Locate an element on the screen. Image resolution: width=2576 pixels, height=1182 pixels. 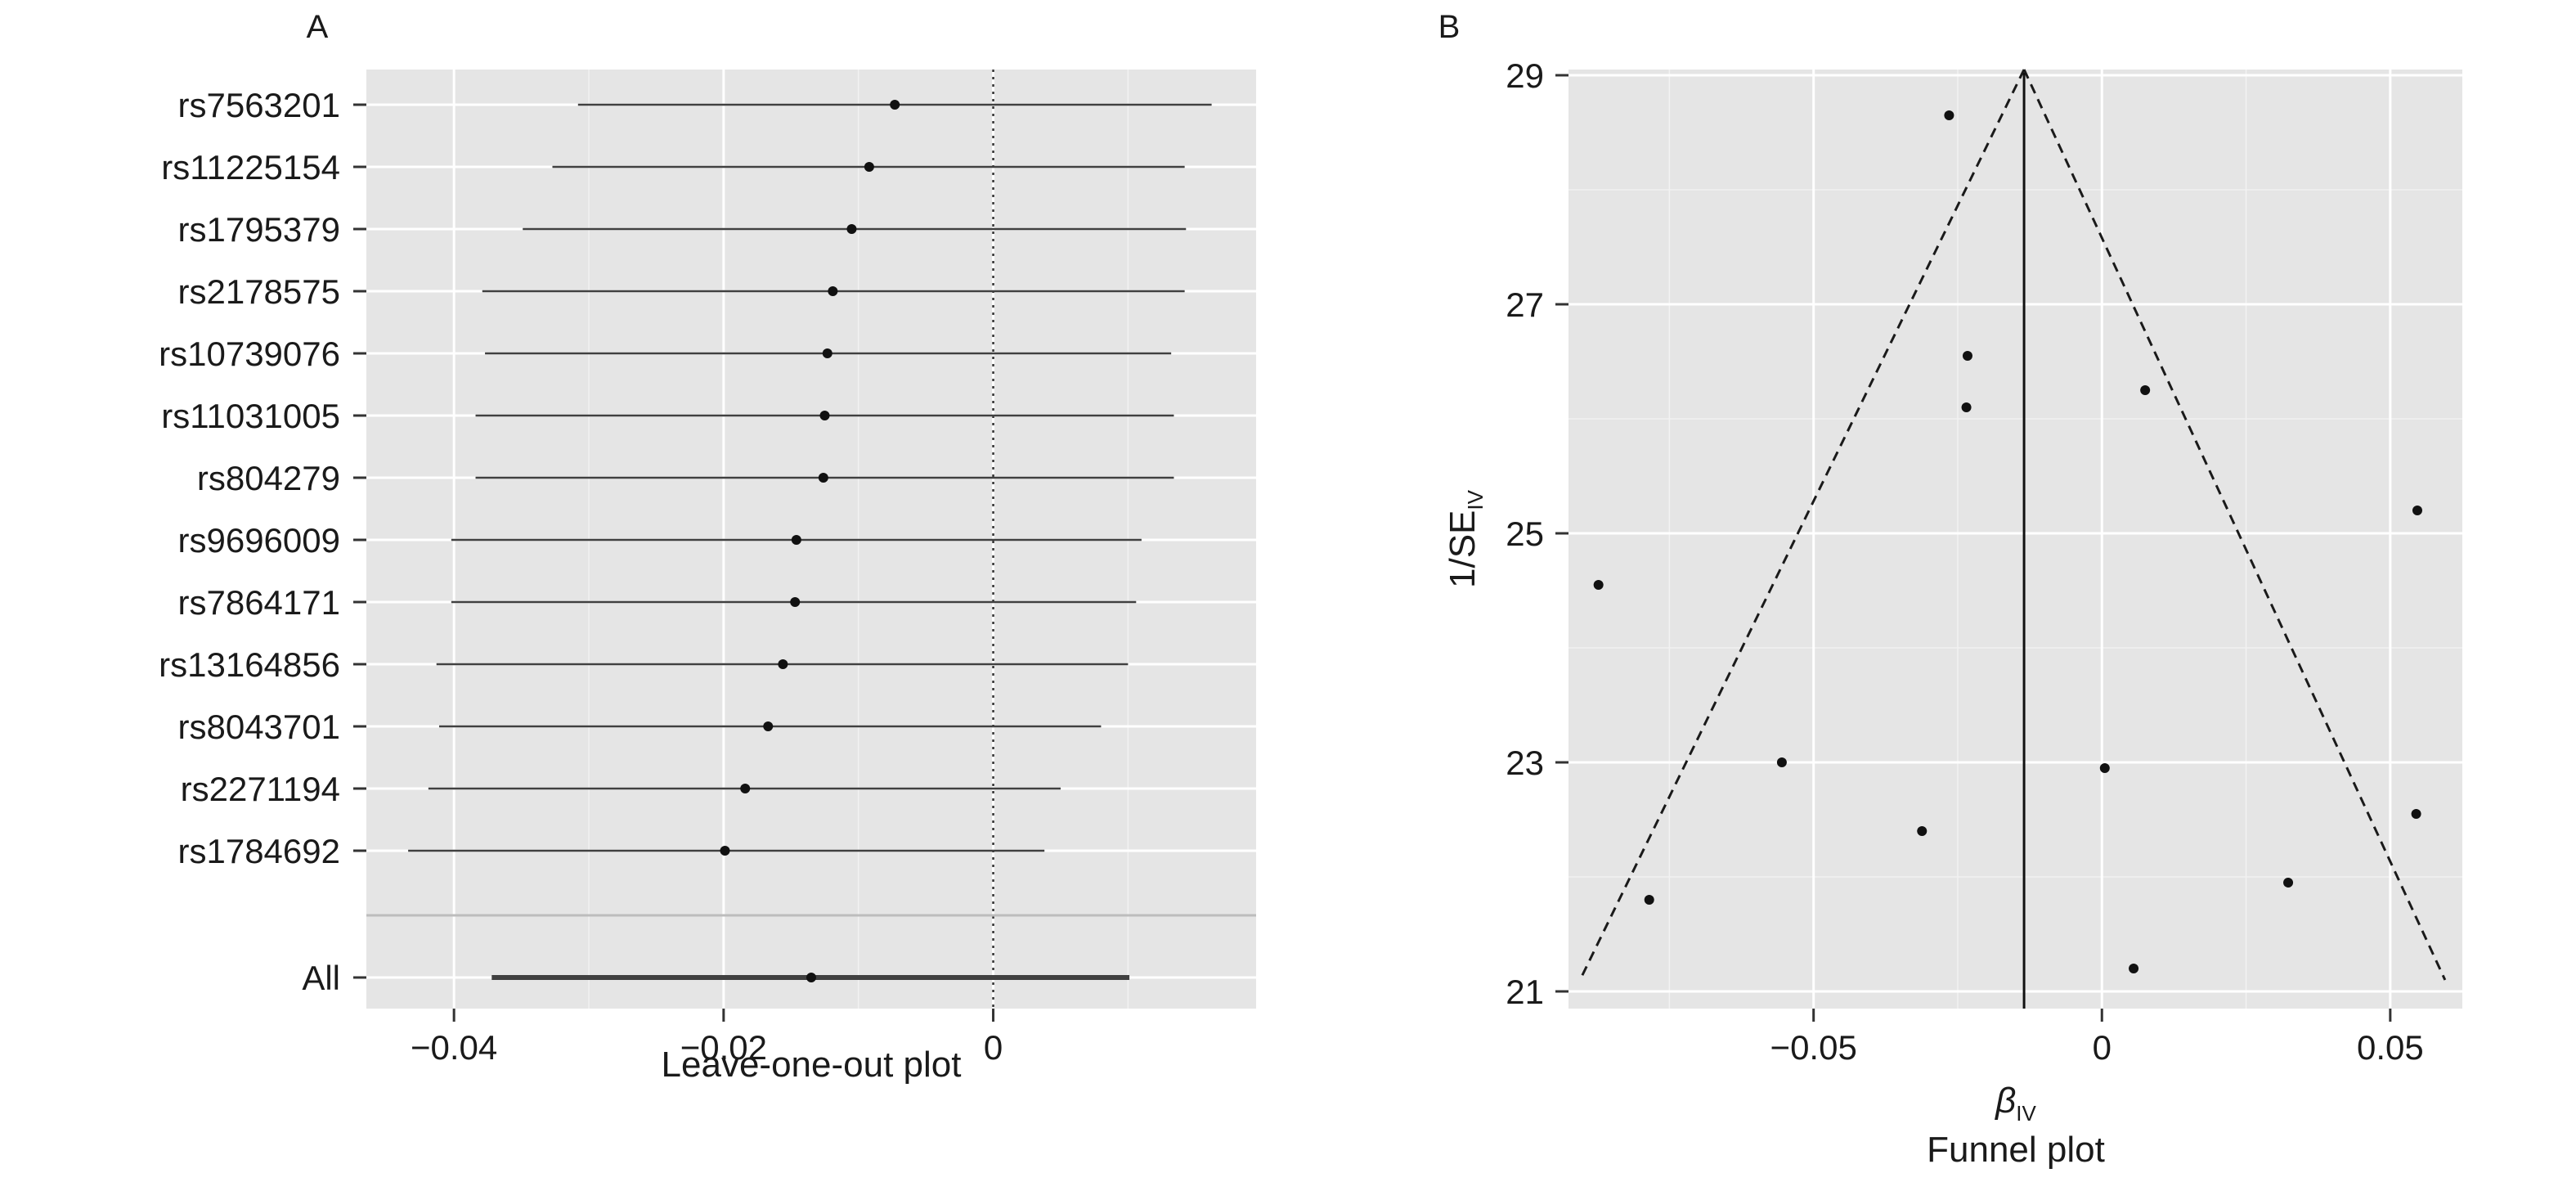
snp-label: rs1795379 is located at coordinates (259, 229).